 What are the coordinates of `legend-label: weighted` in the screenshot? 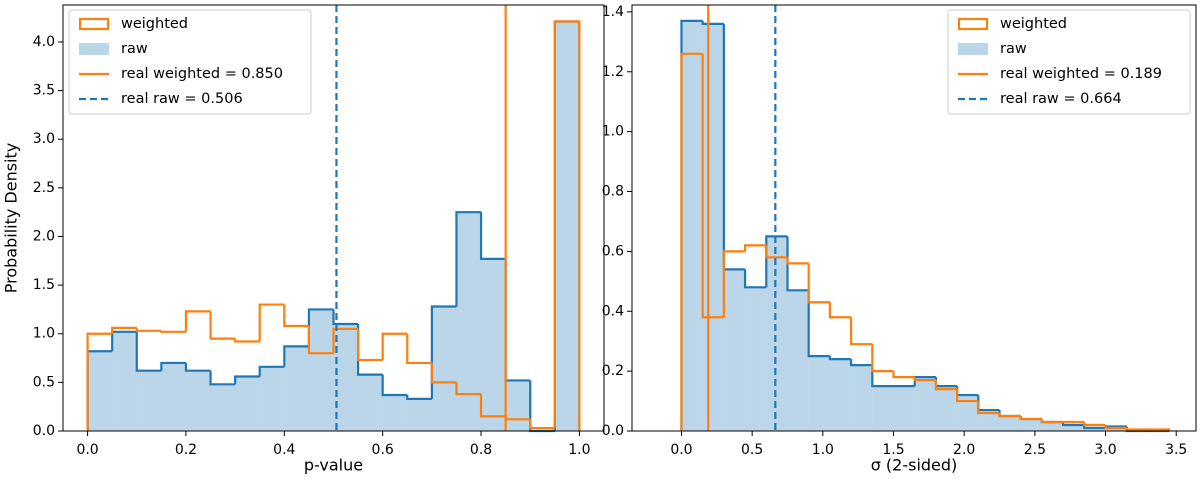 It's located at (154, 24).